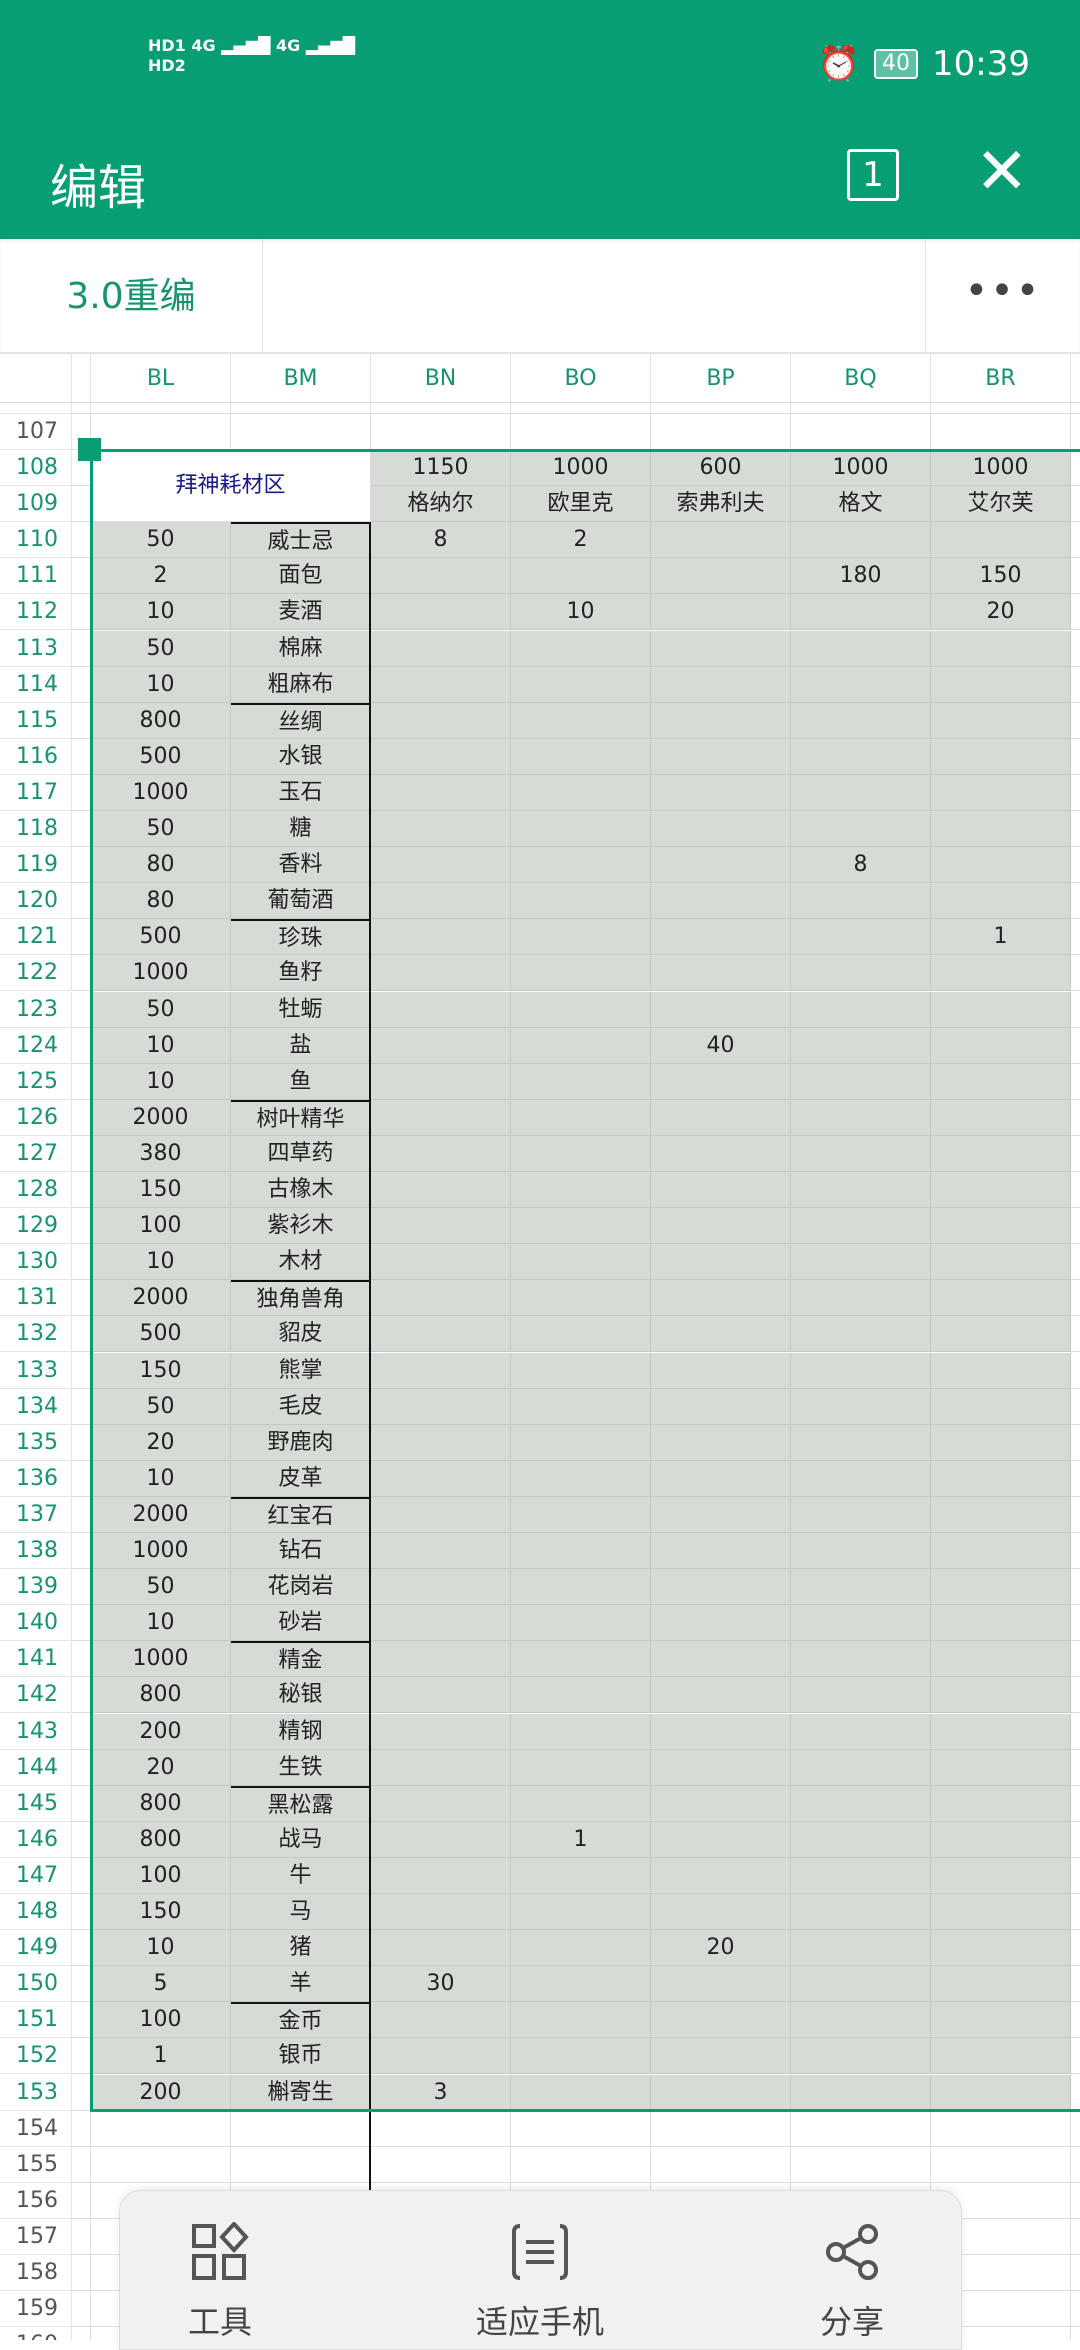 This screenshot has width=1080, height=2350. Describe the element at coordinates (721, 468) in the screenshot. I see `cell: 600` at that location.